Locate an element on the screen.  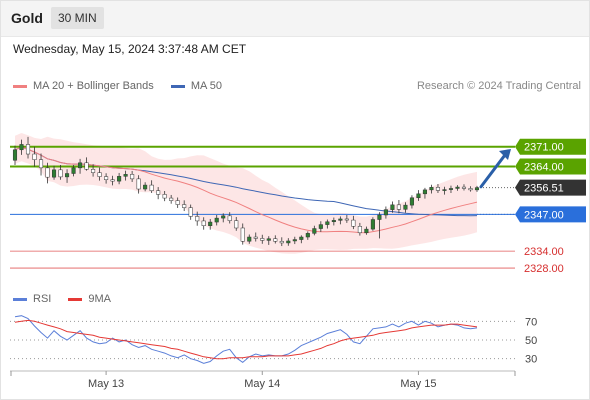
level-label-0: 2371.00 is located at coordinates (544, 148).